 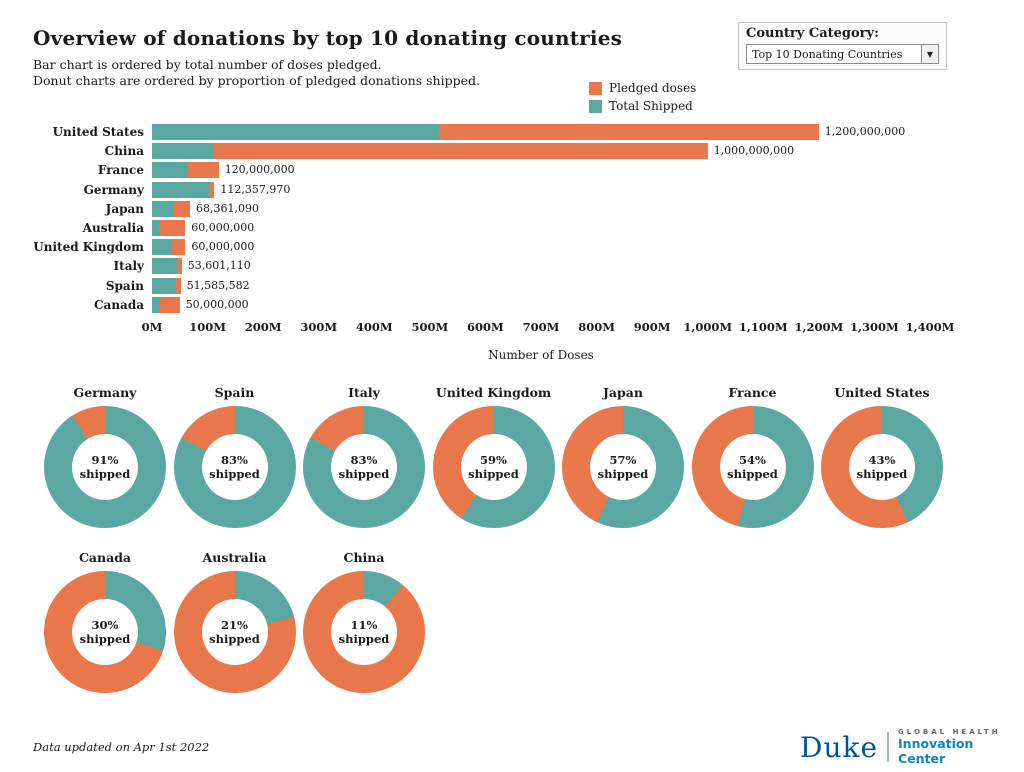 What do you see at coordinates (128, 266) in the screenshot?
I see `bar-country-label-italy: Italy` at bounding box center [128, 266].